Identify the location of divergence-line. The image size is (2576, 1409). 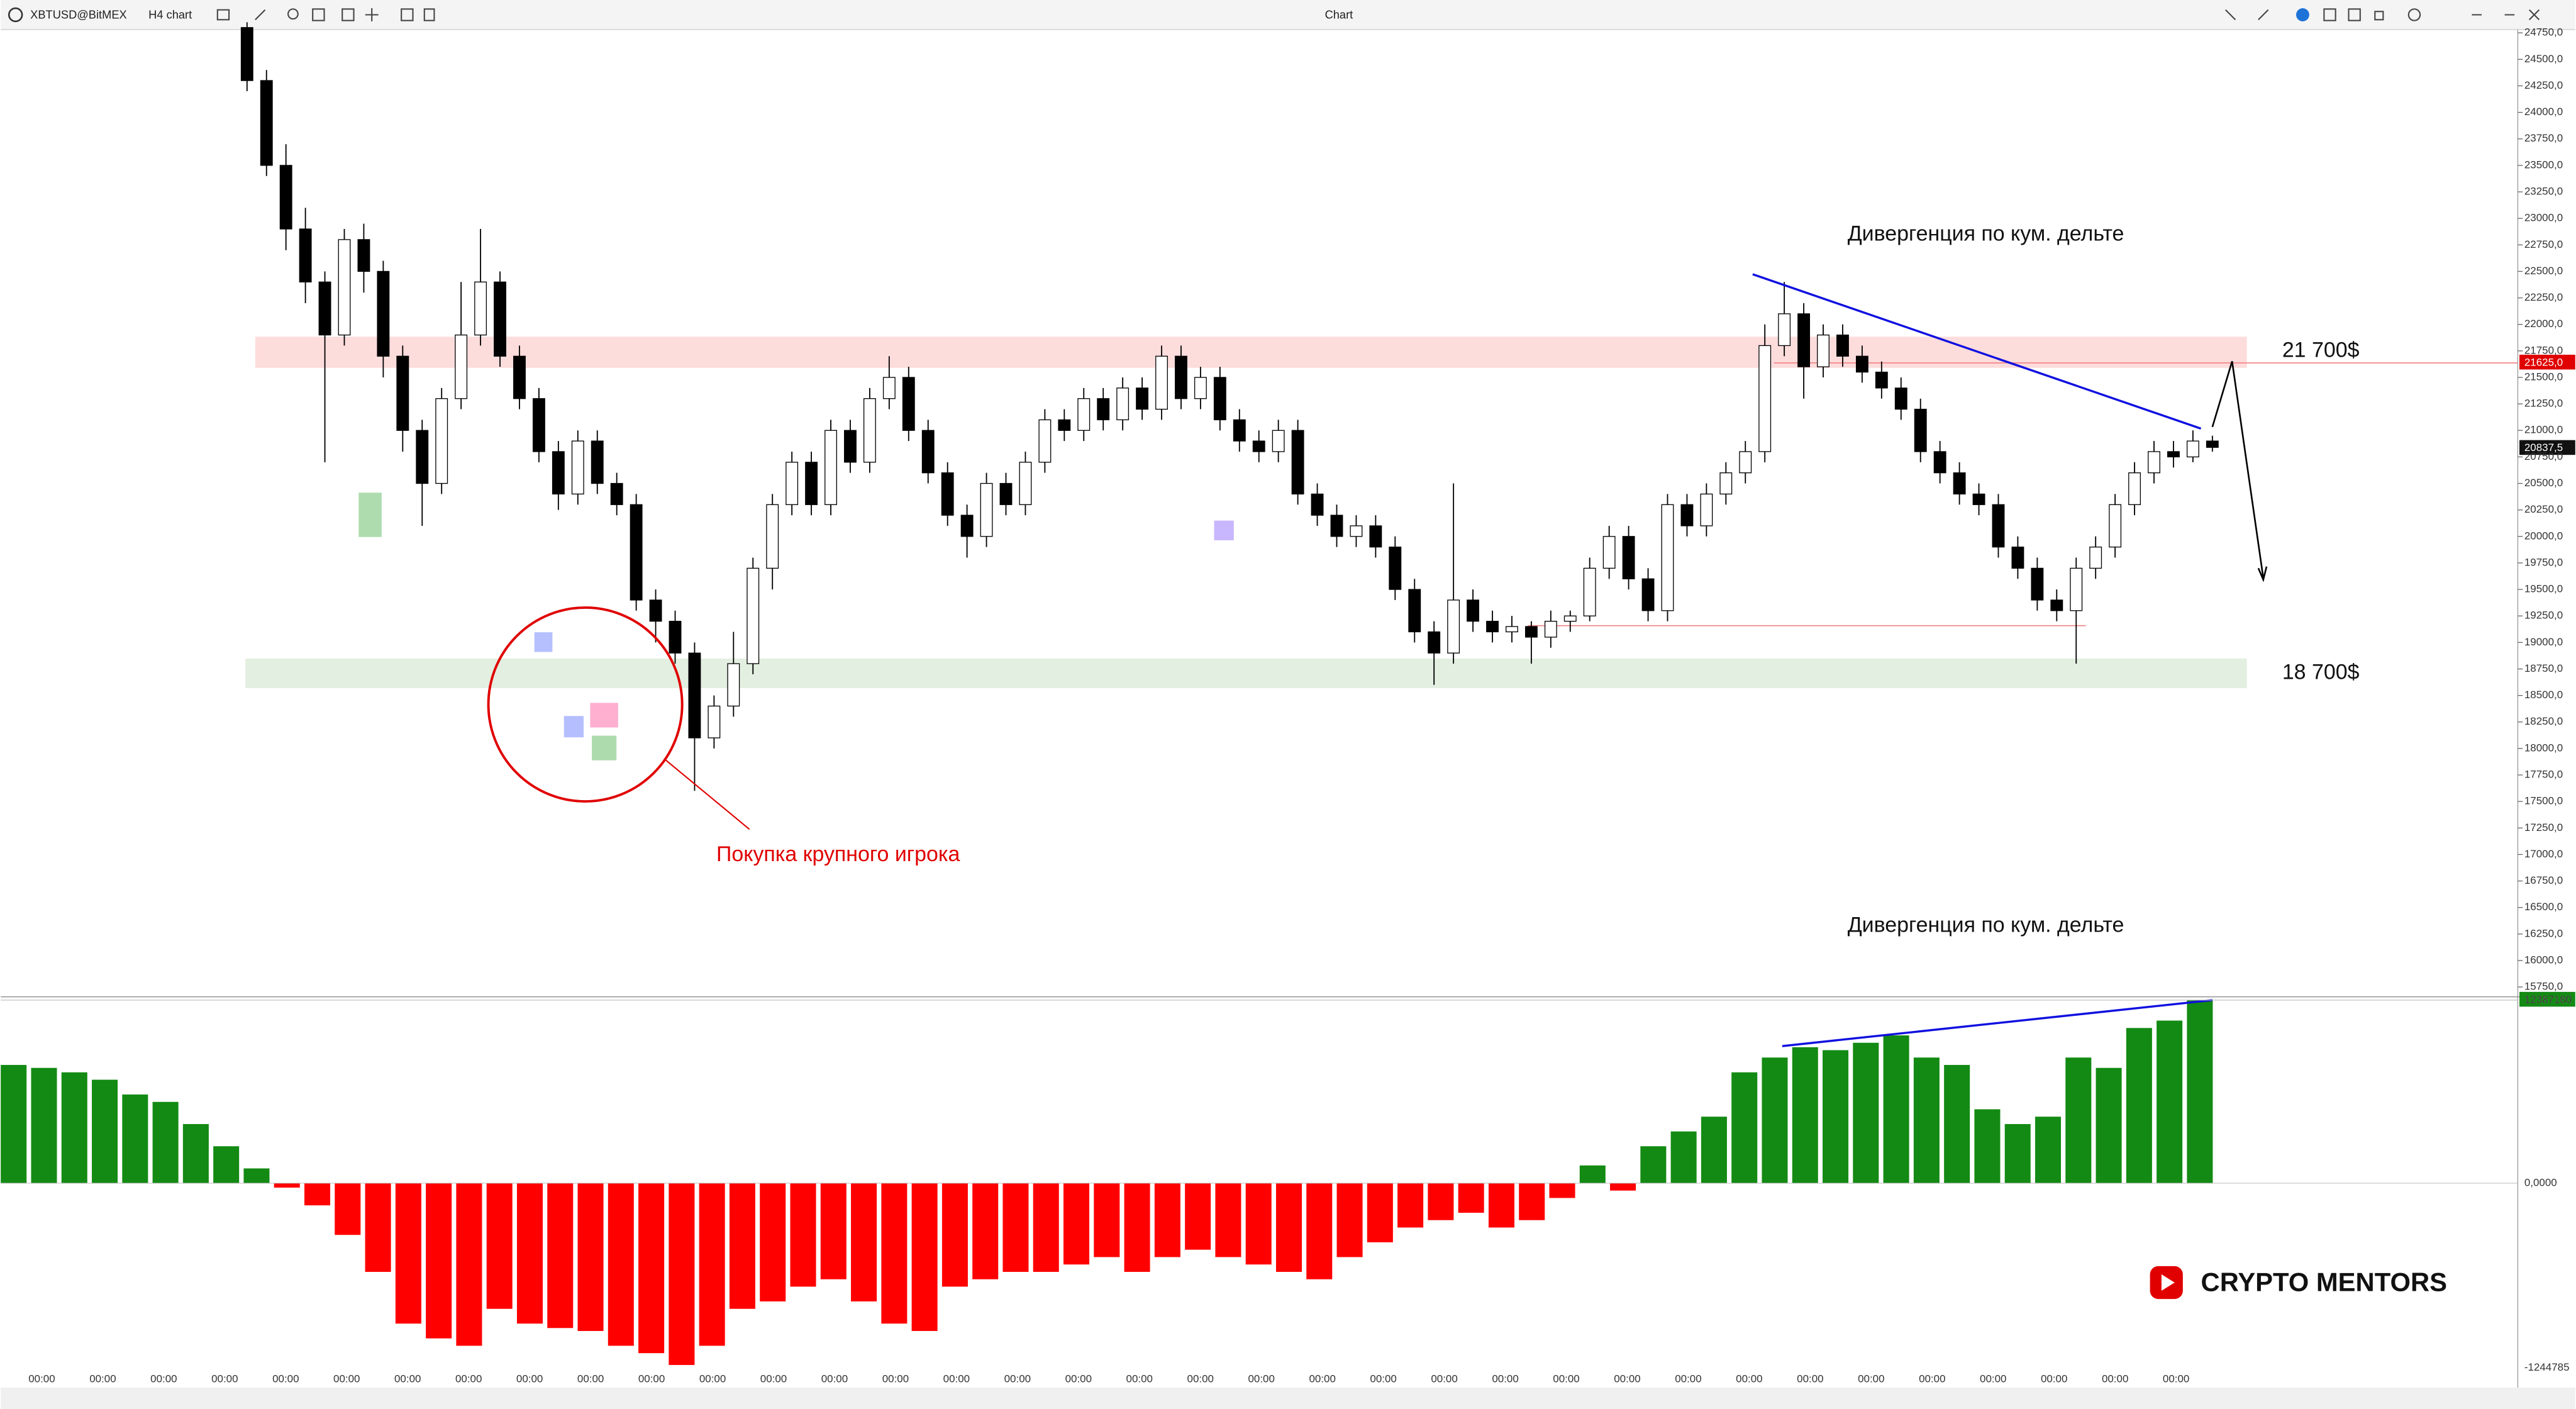
(1997, 1023).